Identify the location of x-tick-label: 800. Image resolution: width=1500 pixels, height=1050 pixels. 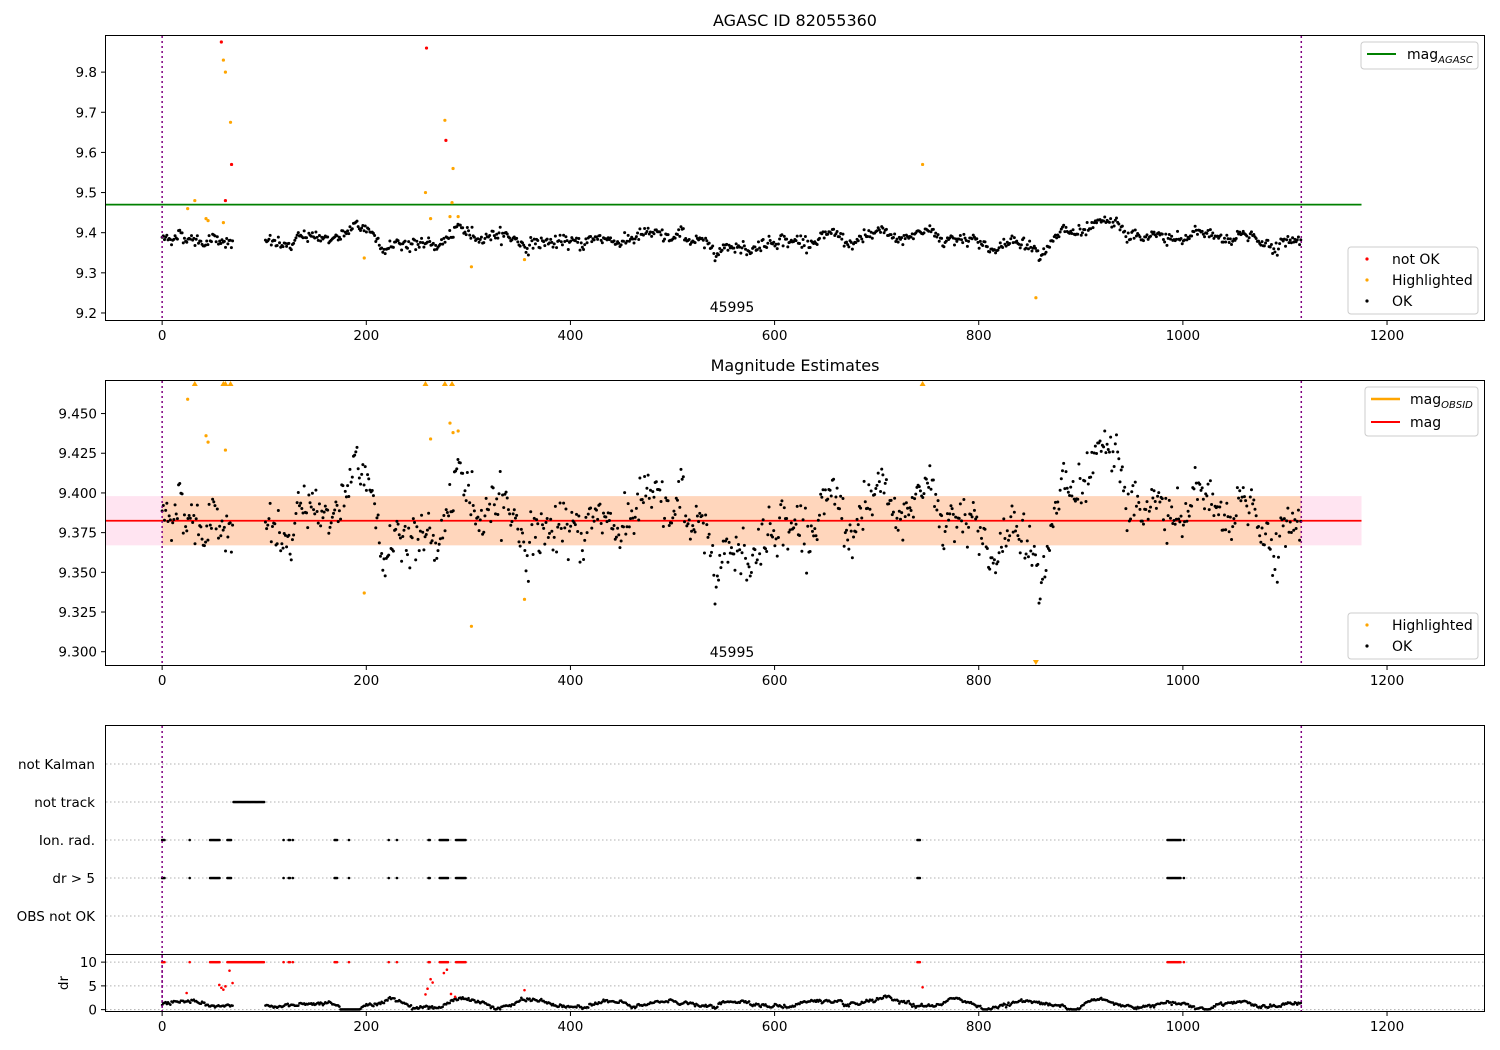
(979, 1027).